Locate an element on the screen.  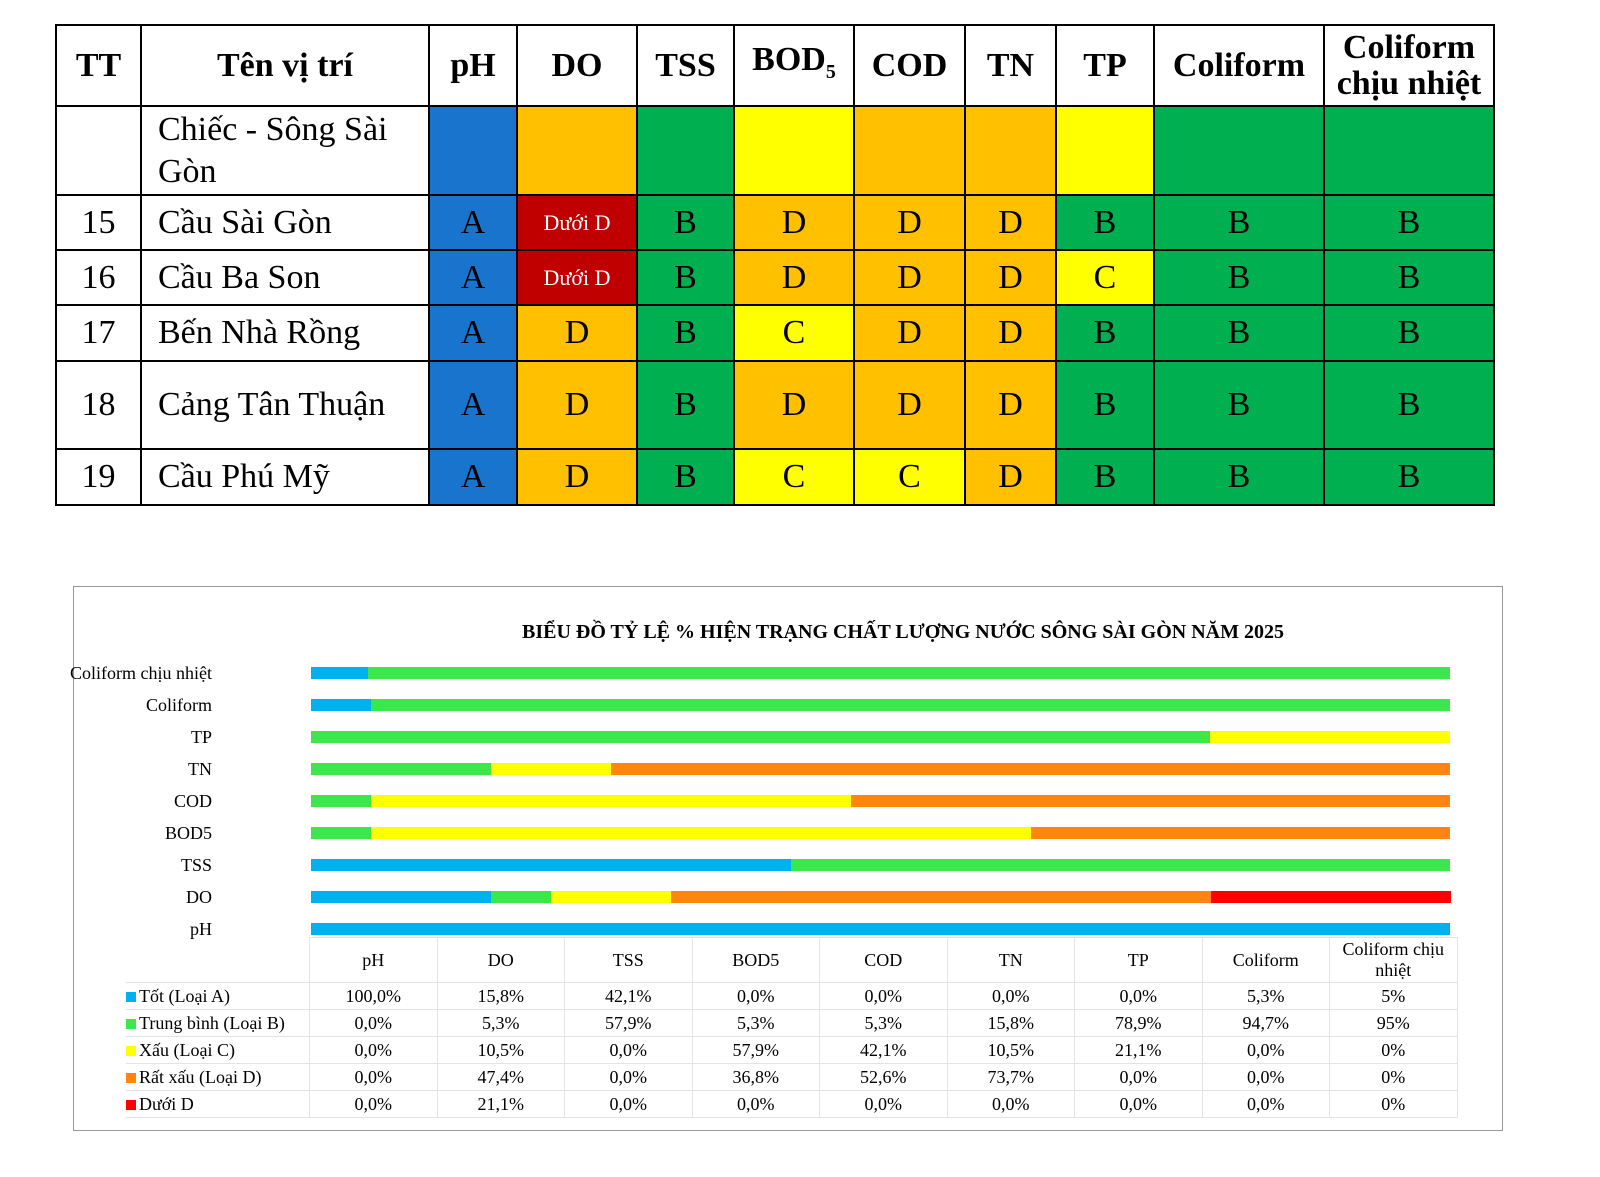
header-label: TP is located at coordinates (1105, 65).